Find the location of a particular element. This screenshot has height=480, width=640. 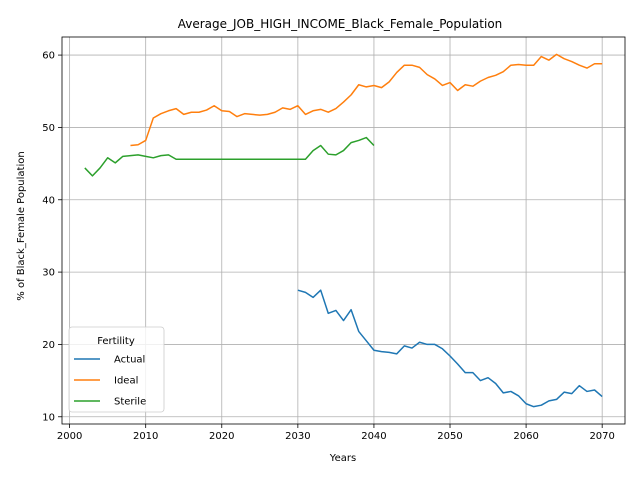

y-axis-label: % of Black_Female Population is located at coordinates (21, 225).